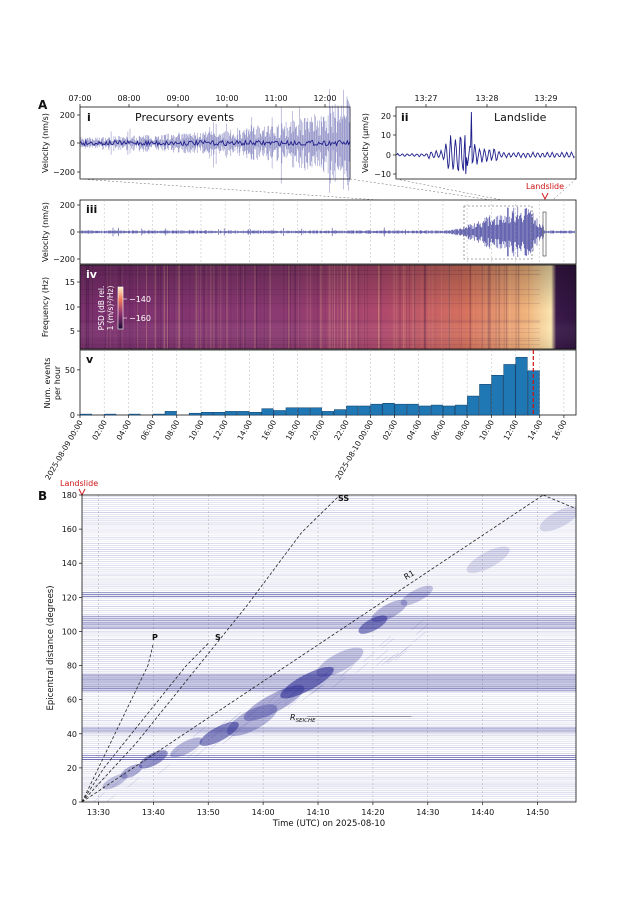 The height and width of the screenshot is (902, 640). Describe the element at coordinates (155, 637) in the screenshot. I see `phase-label-p: P` at that location.